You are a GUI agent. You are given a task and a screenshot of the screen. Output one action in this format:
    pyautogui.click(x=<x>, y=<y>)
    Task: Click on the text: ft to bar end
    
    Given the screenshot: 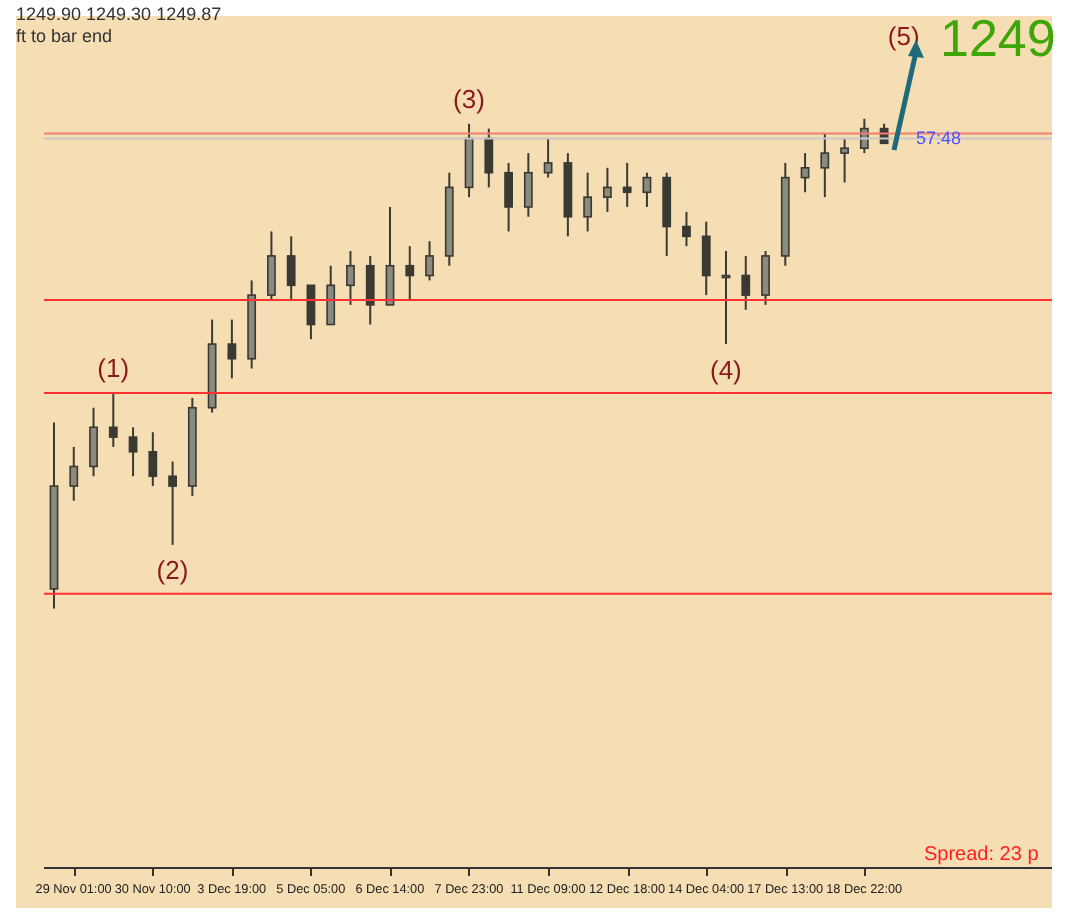 What is the action you would take?
    pyautogui.click(x=64, y=37)
    